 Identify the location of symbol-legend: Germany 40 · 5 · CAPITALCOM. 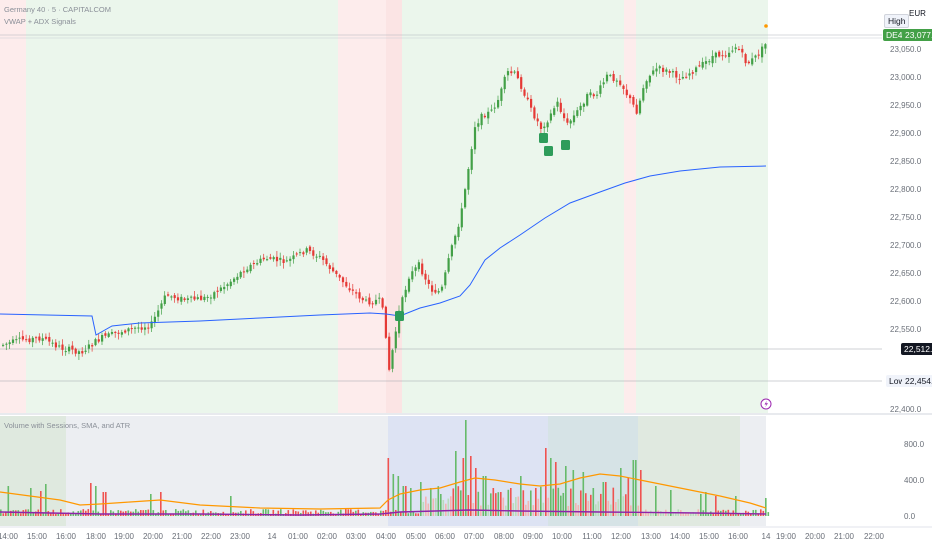
(57, 9).